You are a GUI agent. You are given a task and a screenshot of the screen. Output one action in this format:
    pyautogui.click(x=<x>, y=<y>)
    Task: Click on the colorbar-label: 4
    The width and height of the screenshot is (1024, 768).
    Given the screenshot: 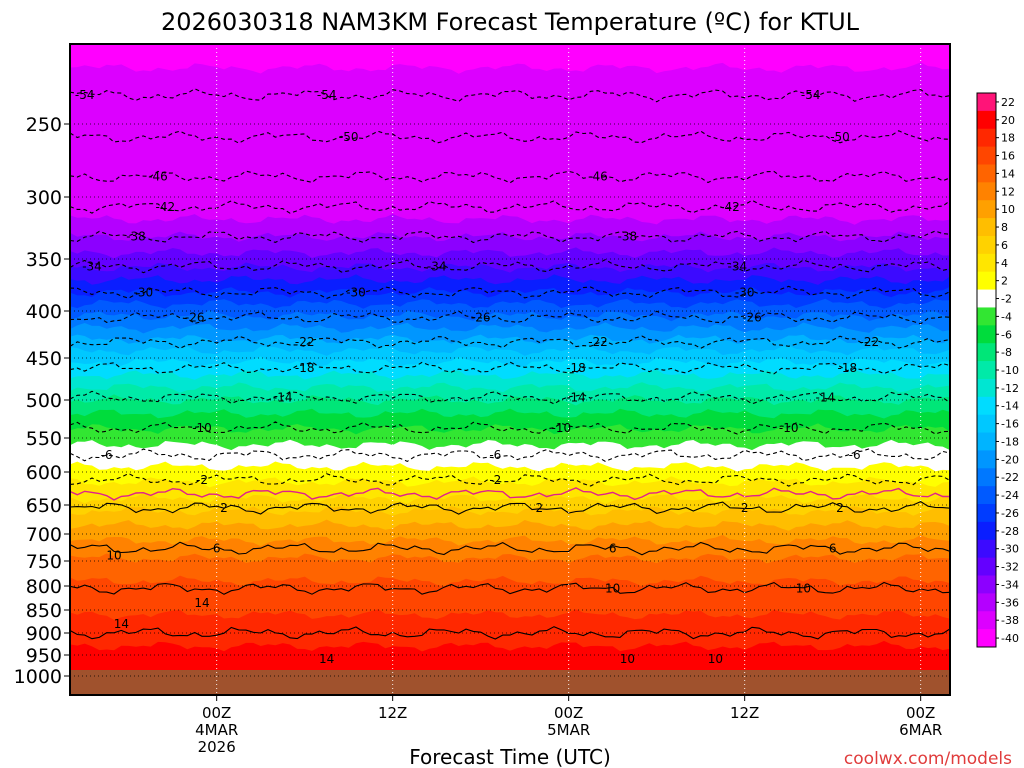 What is the action you would take?
    pyautogui.click(x=1004, y=263)
    